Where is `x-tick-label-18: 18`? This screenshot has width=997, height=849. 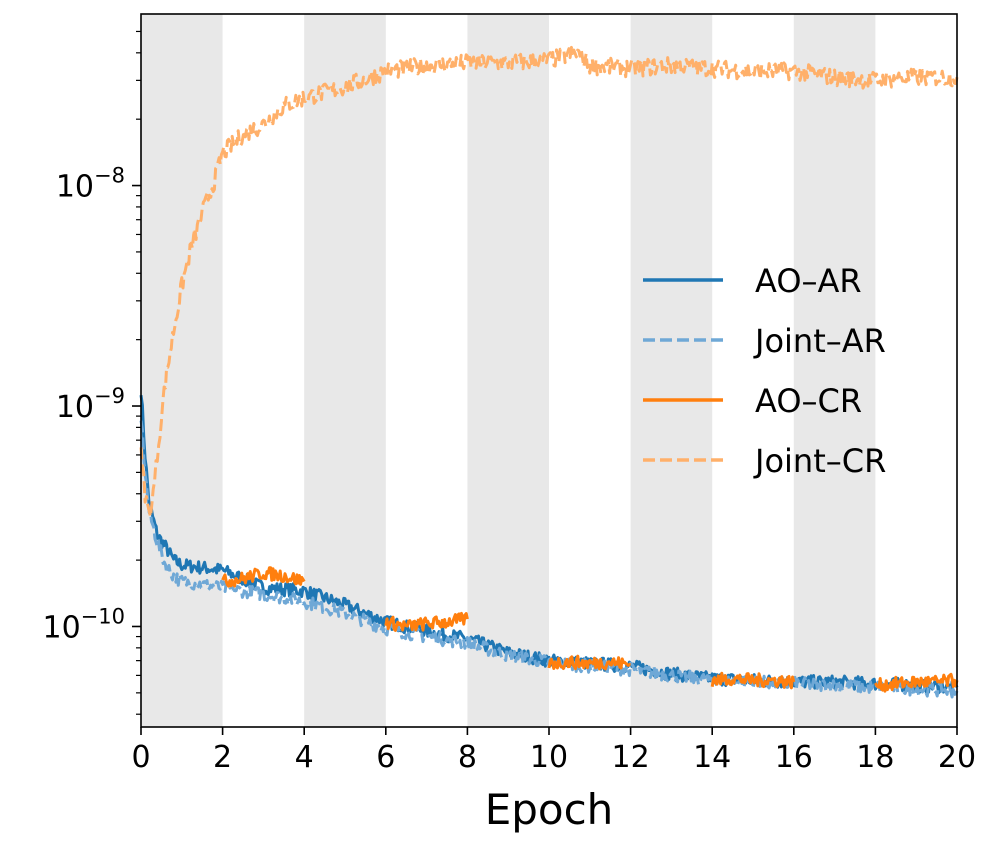 x-tick-label-18: 18 is located at coordinates (875, 757).